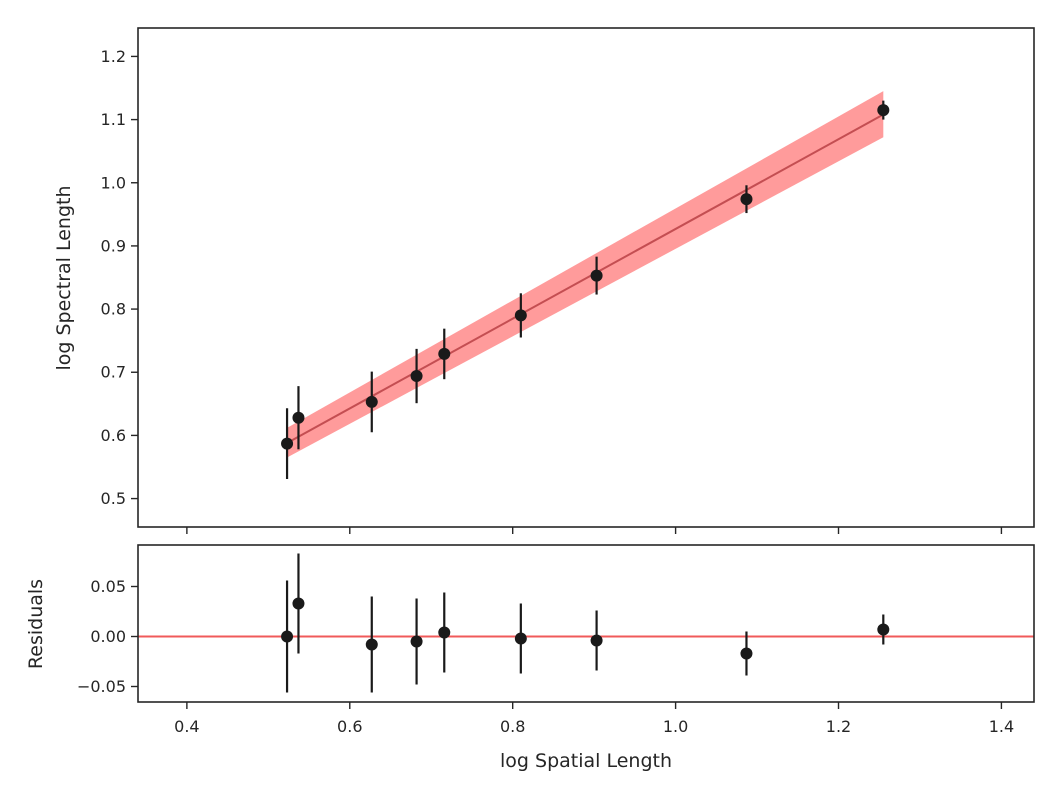  I want to click on y-tick-label: 0.7, so click(113, 372).